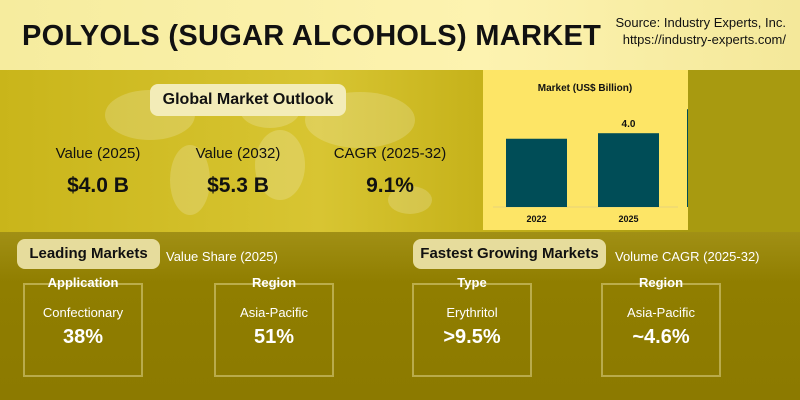  Describe the element at coordinates (661, 337) in the screenshot. I see `box-value: ~4.6%` at that location.